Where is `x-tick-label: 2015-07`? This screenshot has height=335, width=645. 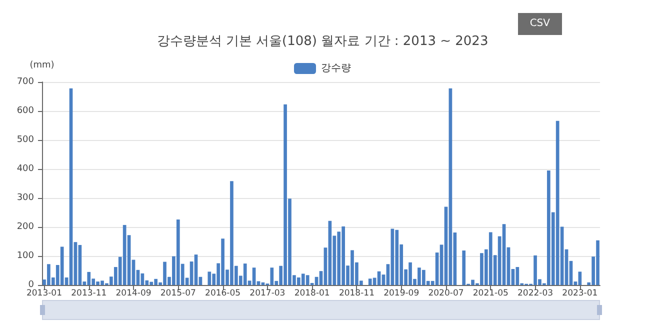
x-tick-label: 2015-07 is located at coordinates (178, 293).